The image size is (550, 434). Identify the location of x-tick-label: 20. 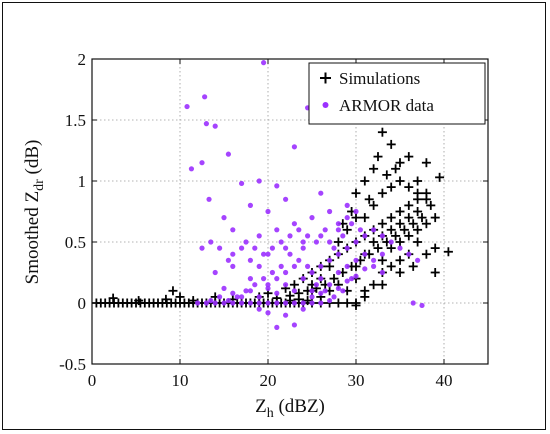
(268, 380).